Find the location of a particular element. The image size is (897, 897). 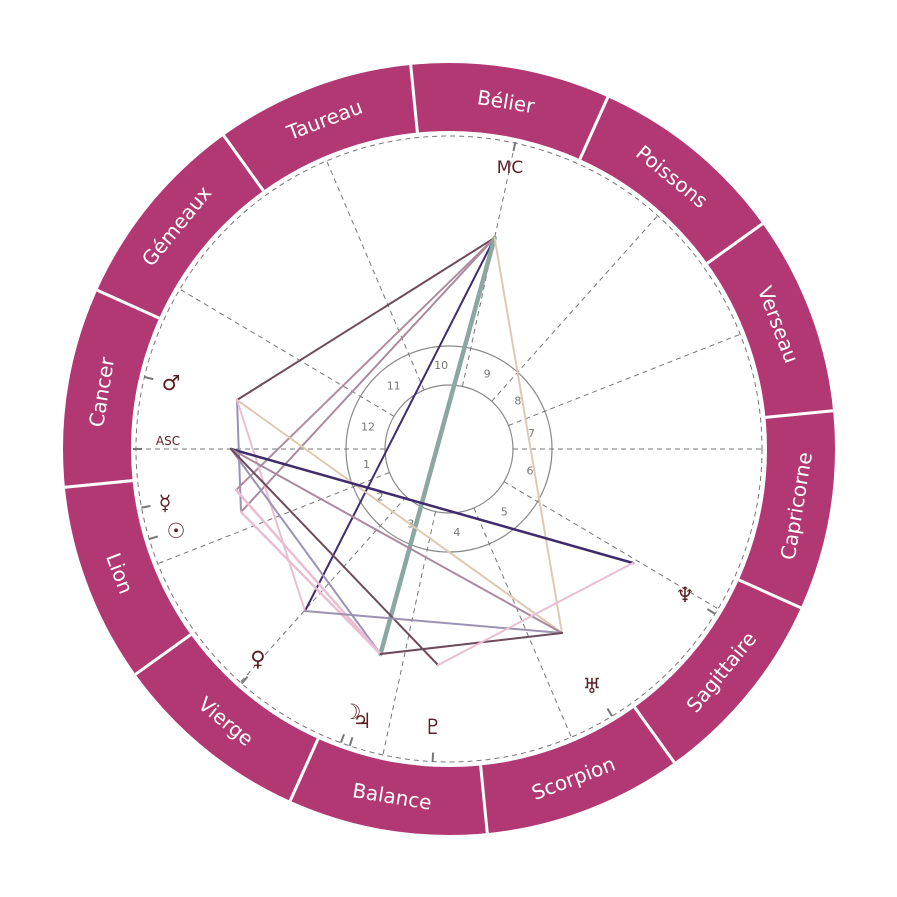

house-number-10: 10 is located at coordinates (441, 365).